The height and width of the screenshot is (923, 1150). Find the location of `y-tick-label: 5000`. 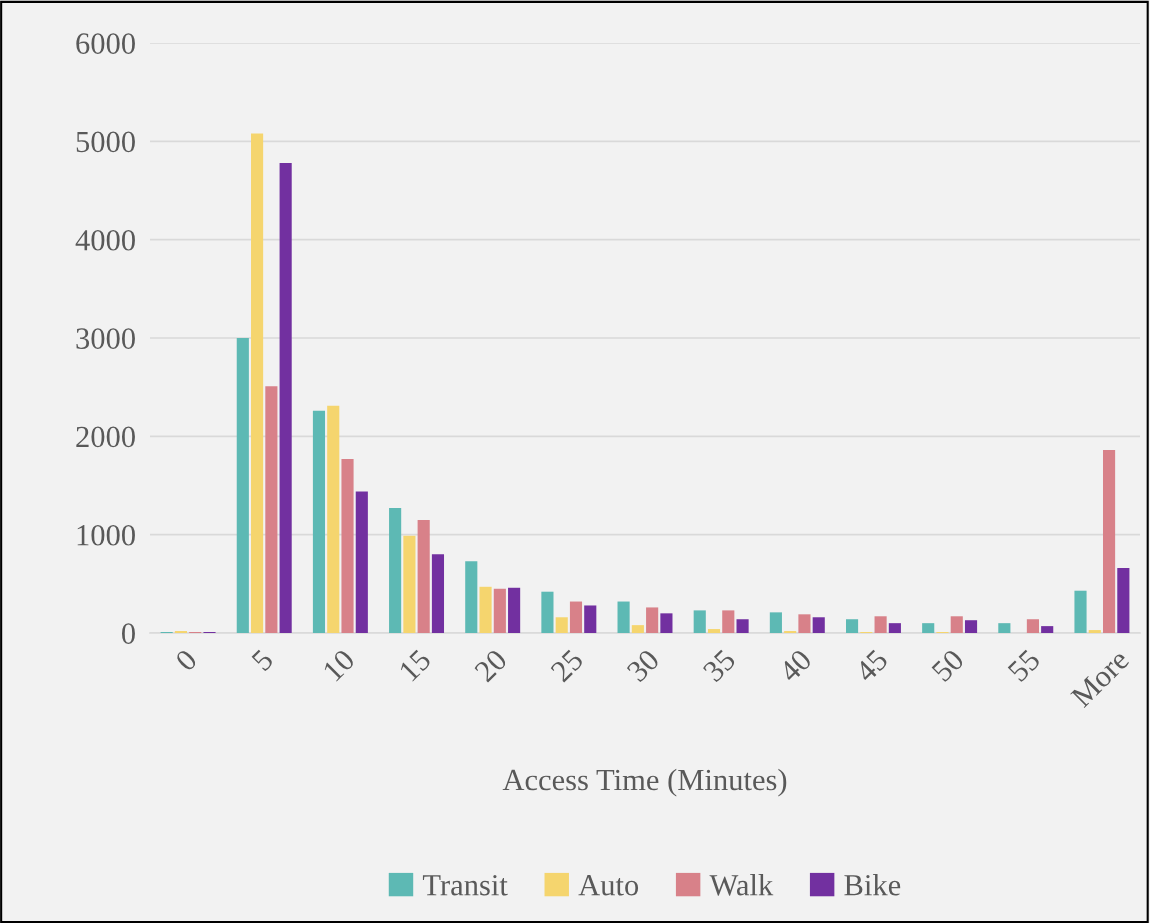

y-tick-label: 5000 is located at coordinates (105, 142).